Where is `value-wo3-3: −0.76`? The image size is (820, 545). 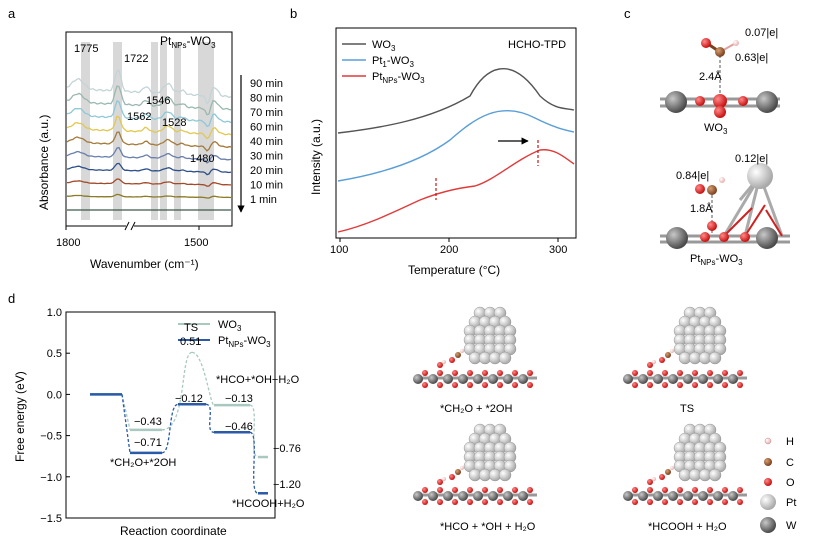
value-wo3-3: −0.76 is located at coordinates (287, 449).